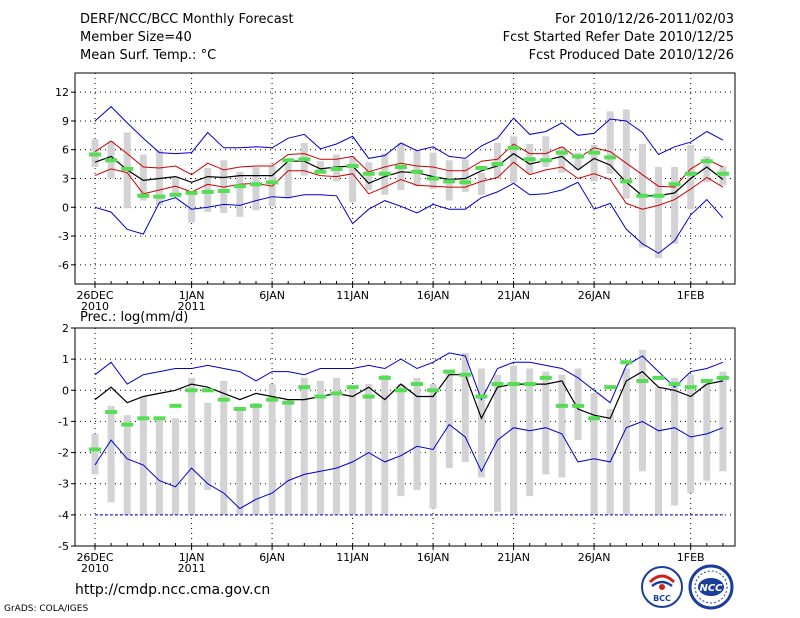 The image size is (800, 618). What do you see at coordinates (65, 390) in the screenshot?
I see `prec-ytick-label: 0` at bounding box center [65, 390].